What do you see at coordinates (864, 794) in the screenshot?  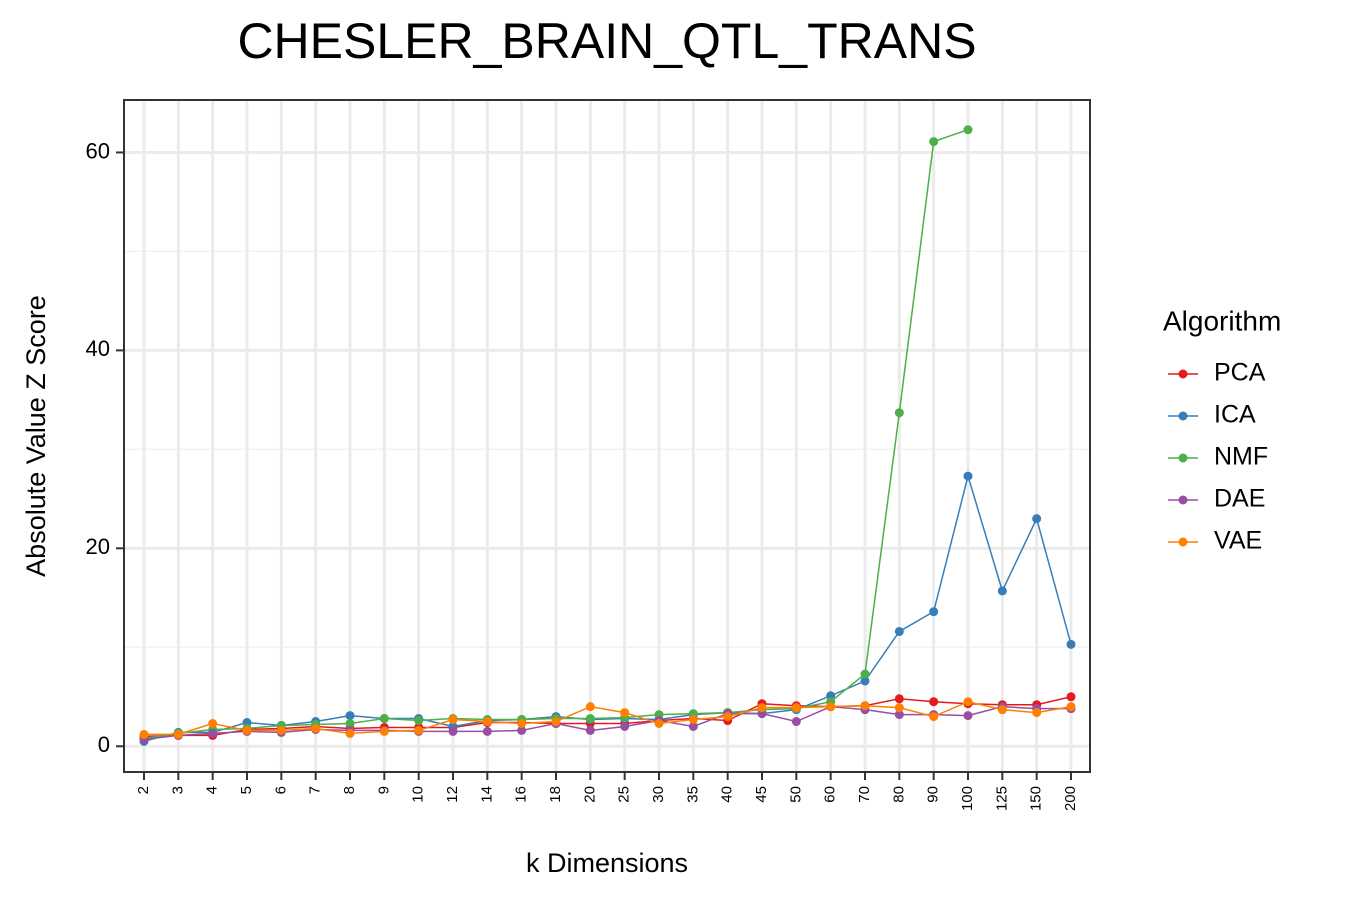 I see `x-tick-label: 70` at bounding box center [864, 794].